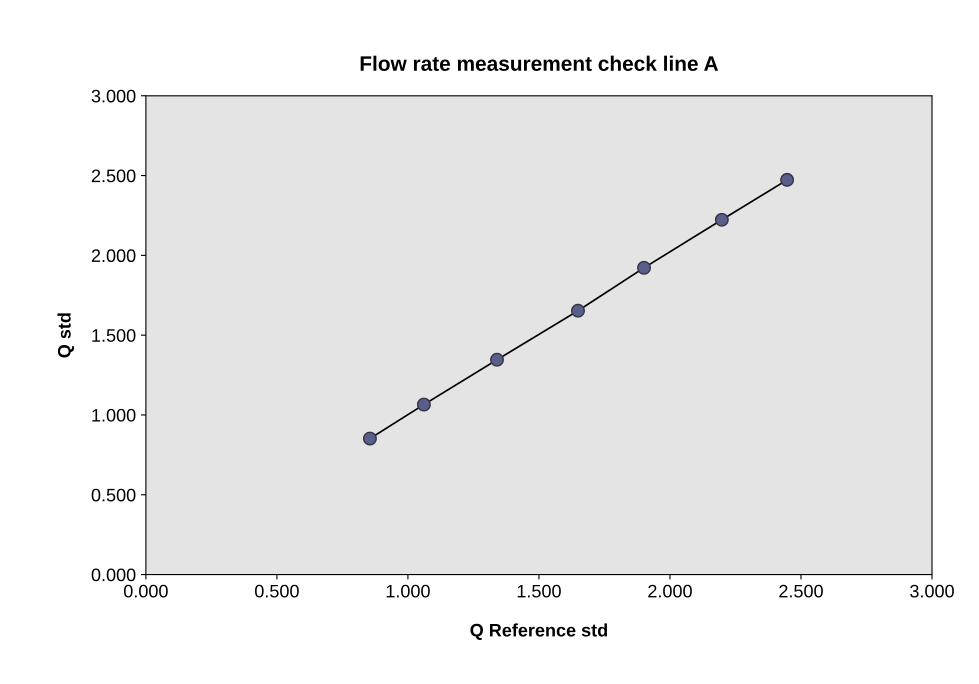  I want to click on x-tick-label: 3.000, so click(932, 591).